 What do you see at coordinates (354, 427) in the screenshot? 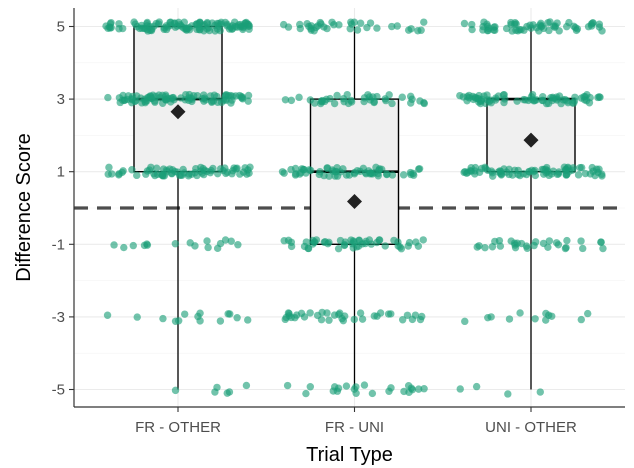
I see `x-tick-label: FR - UNI` at bounding box center [354, 427].